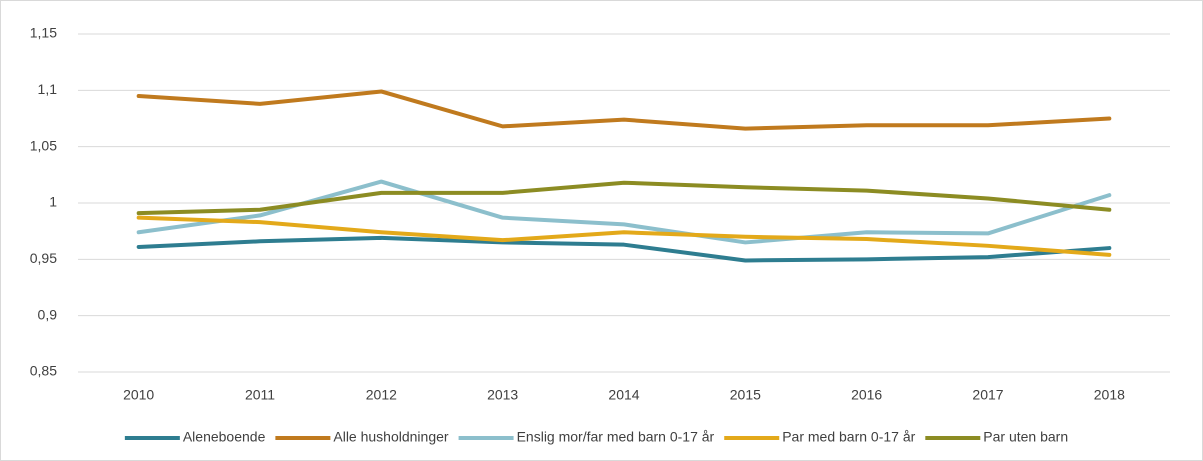 Image resolution: width=1203 pixels, height=461 pixels. What do you see at coordinates (502, 395) in the screenshot?
I see `x-tick-label: 2013` at bounding box center [502, 395].